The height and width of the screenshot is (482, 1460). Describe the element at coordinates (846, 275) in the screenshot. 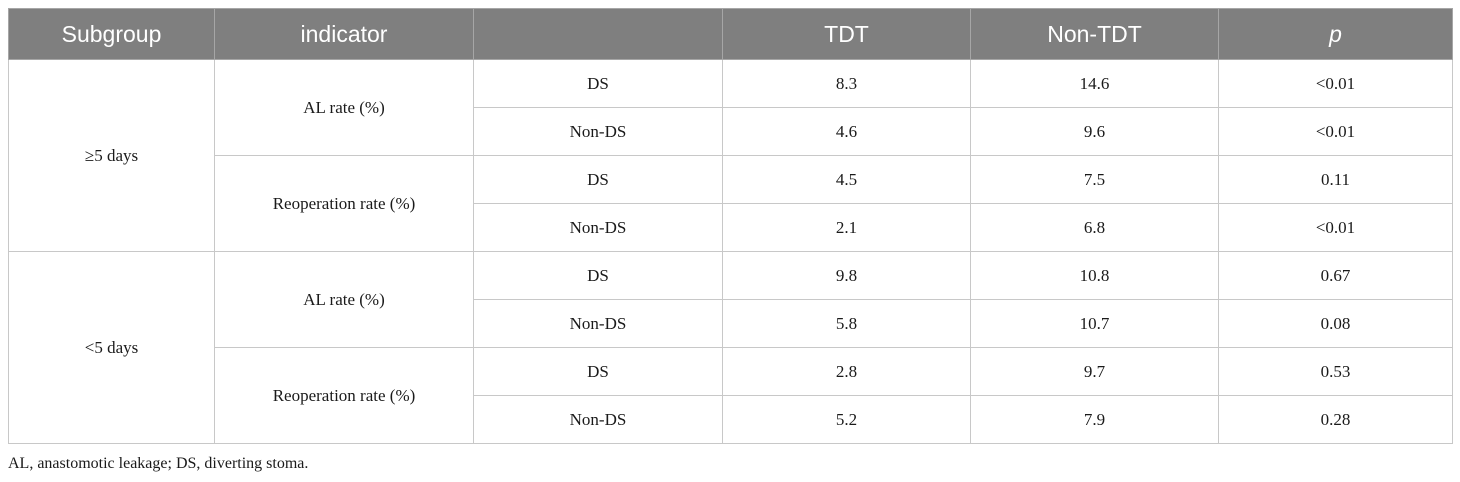

I see `tdt-cell: 9.8` at that location.